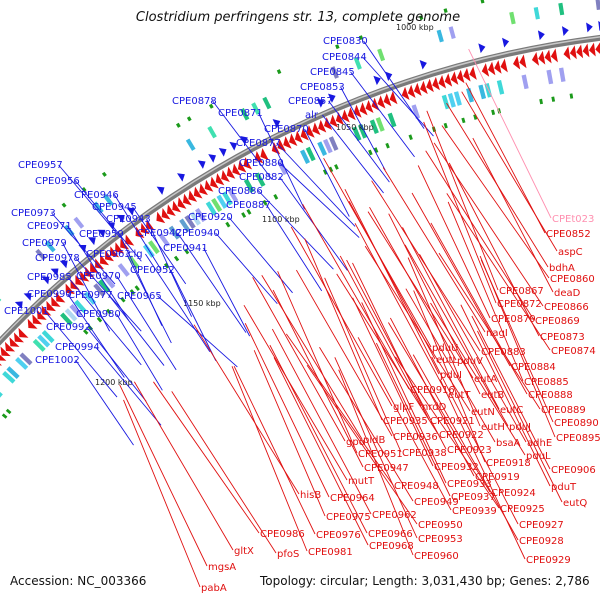 This screenshot has width=600, height=600. Describe the element at coordinates (485, 379) in the screenshot. I see `gene-label-eutA: eutA` at that location.